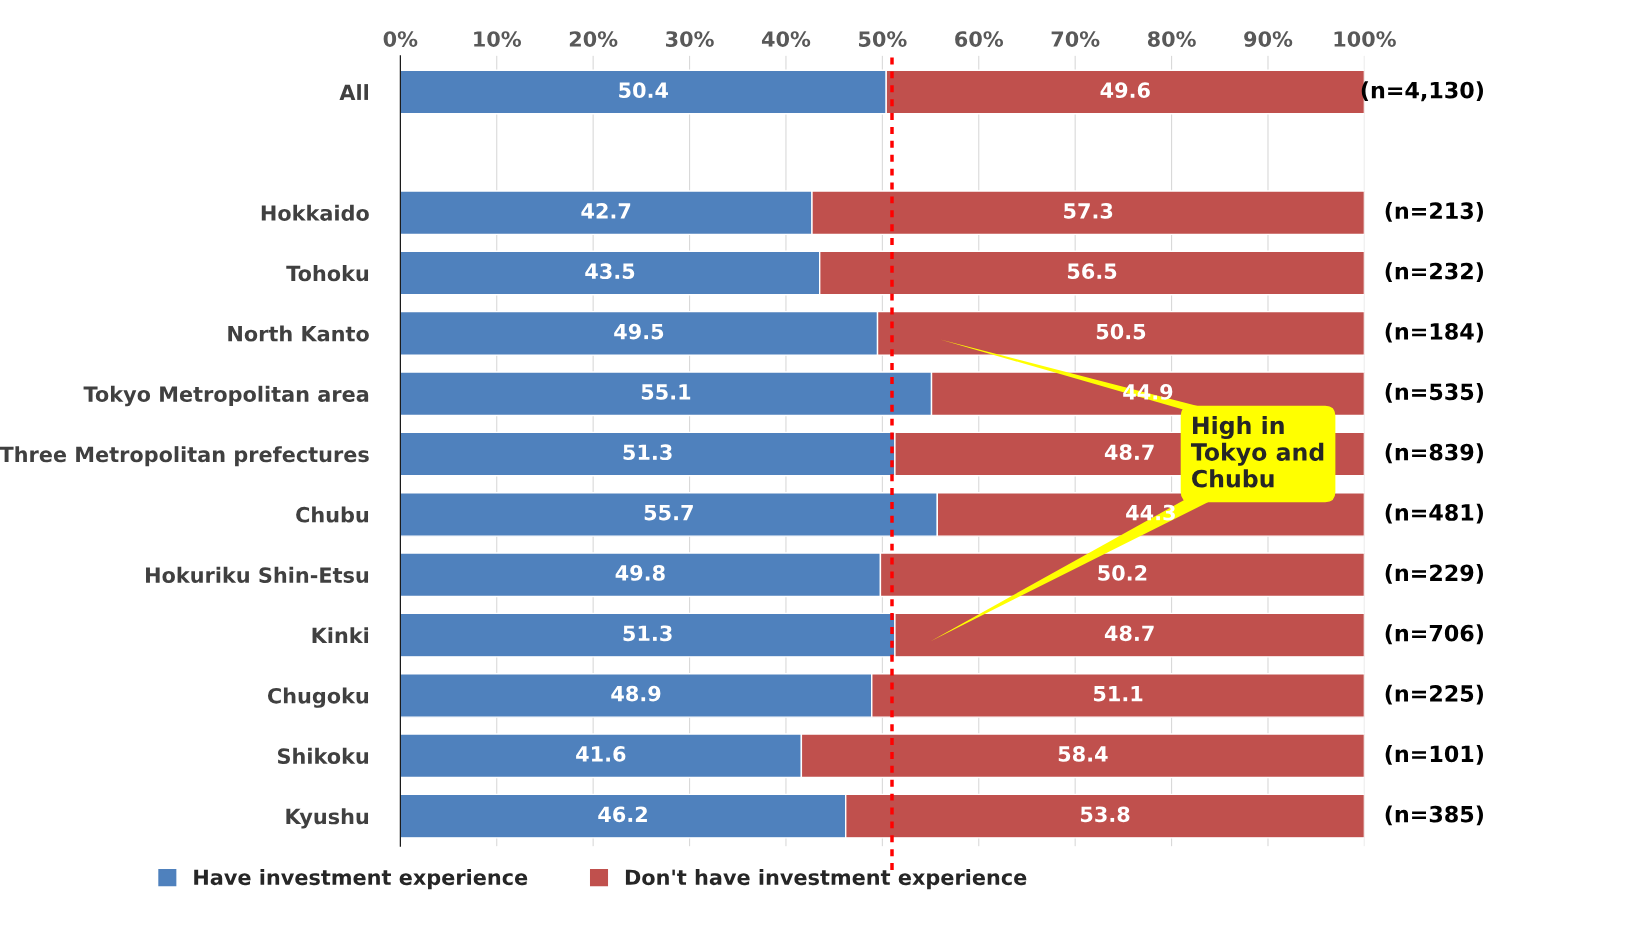 Image resolution: width=1634 pixels, height=930 pixels. Describe the element at coordinates (323, 755) in the screenshot. I see `y-tick-label: Shikoku` at that location.